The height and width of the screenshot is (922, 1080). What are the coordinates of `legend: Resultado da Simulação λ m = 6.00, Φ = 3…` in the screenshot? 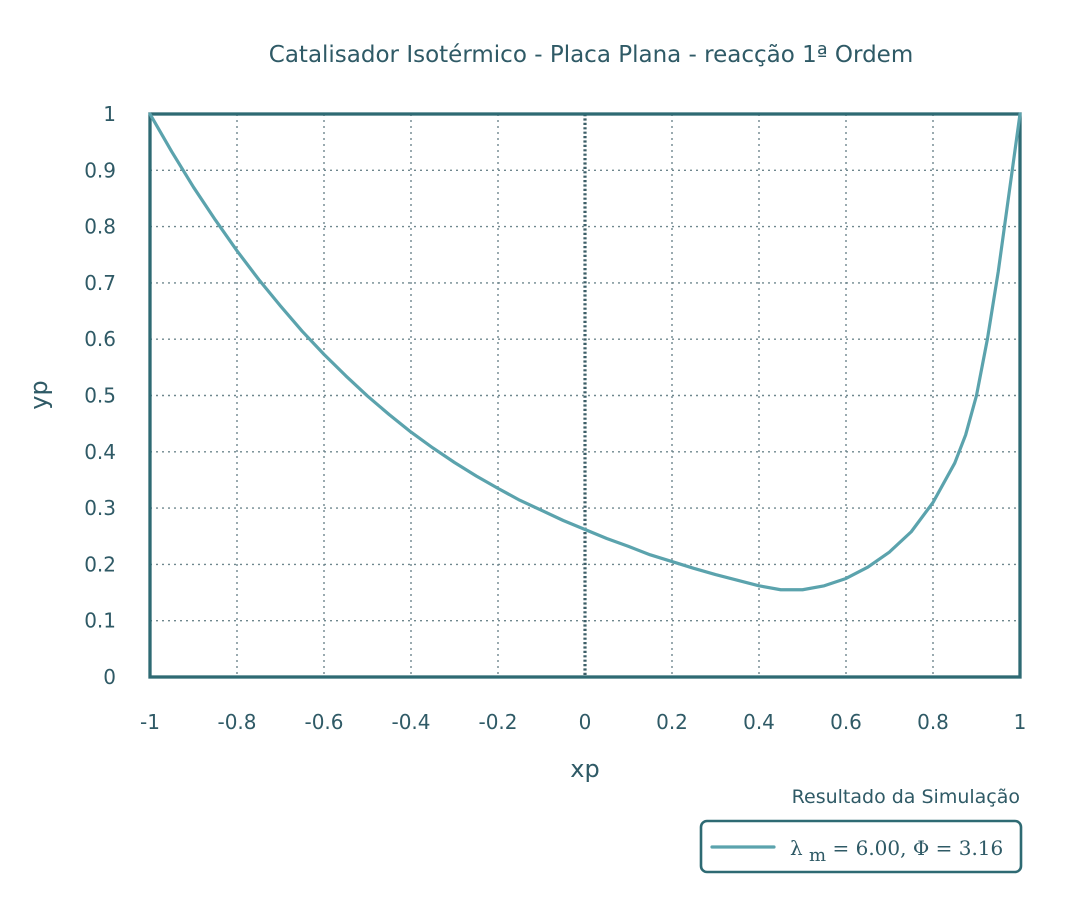 It's located at (861, 830).